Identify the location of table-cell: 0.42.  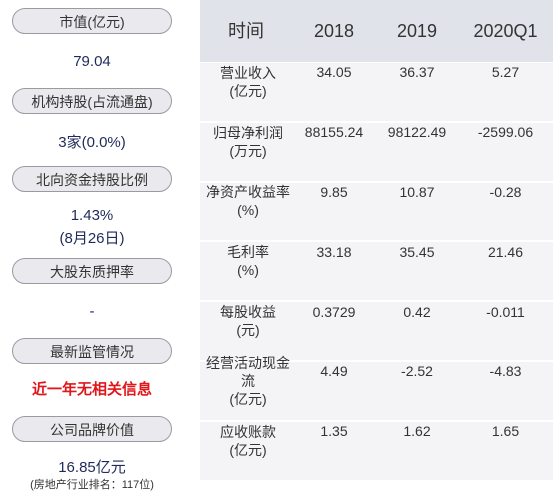
(417, 311).